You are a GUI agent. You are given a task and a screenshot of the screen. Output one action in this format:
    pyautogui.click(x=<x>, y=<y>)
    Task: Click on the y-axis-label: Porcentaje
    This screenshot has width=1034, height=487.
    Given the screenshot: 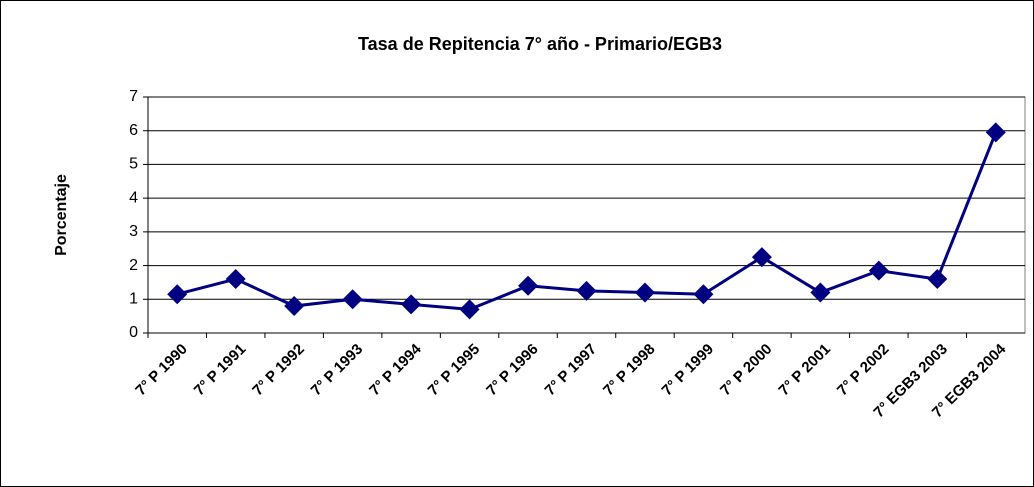 What is the action you would take?
    pyautogui.click(x=61, y=215)
    